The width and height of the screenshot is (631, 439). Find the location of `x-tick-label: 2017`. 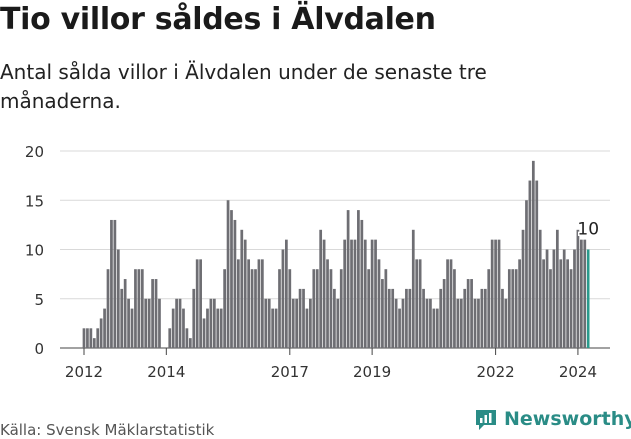

x-tick-label: 2017 is located at coordinates (290, 372).